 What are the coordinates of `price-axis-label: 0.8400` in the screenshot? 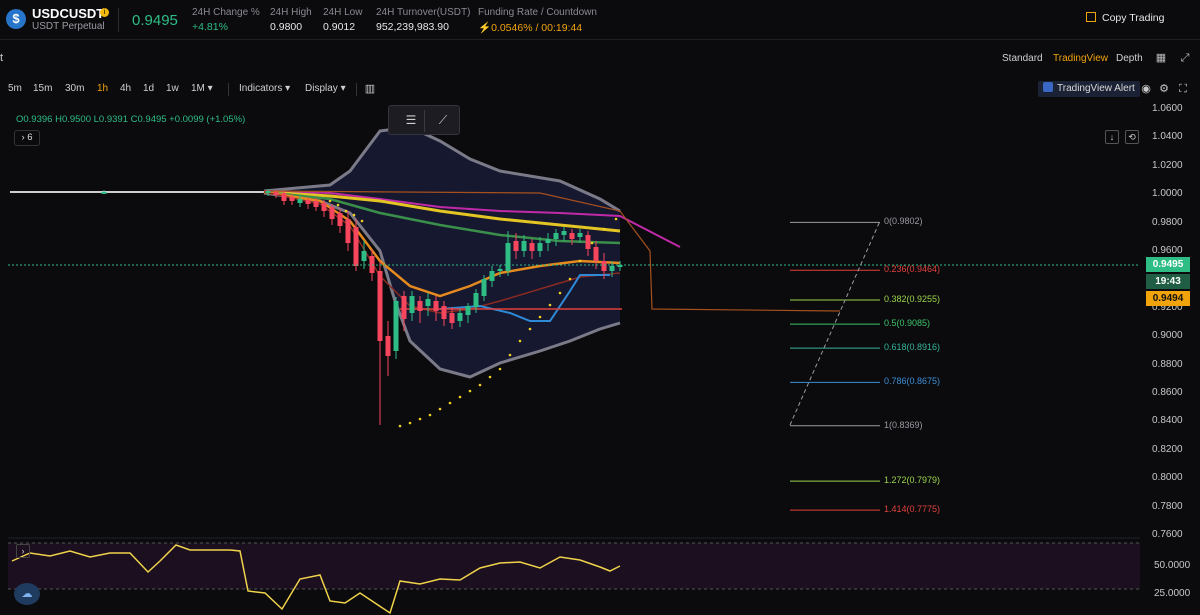 It's located at (1167, 421).